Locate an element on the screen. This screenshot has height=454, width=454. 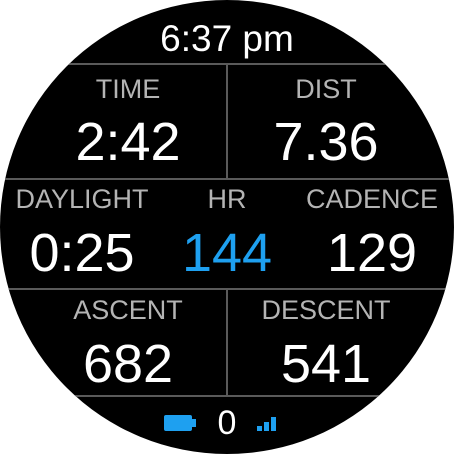
hr-value: 144 is located at coordinates (227, 253).